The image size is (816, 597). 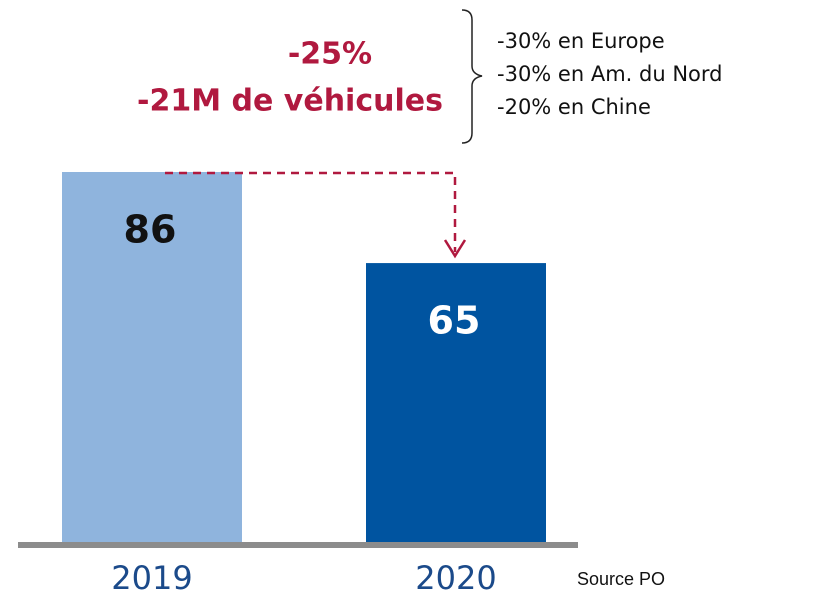 What do you see at coordinates (581, 41) in the screenshot?
I see `breakdown-item: -30% en Europe` at bounding box center [581, 41].